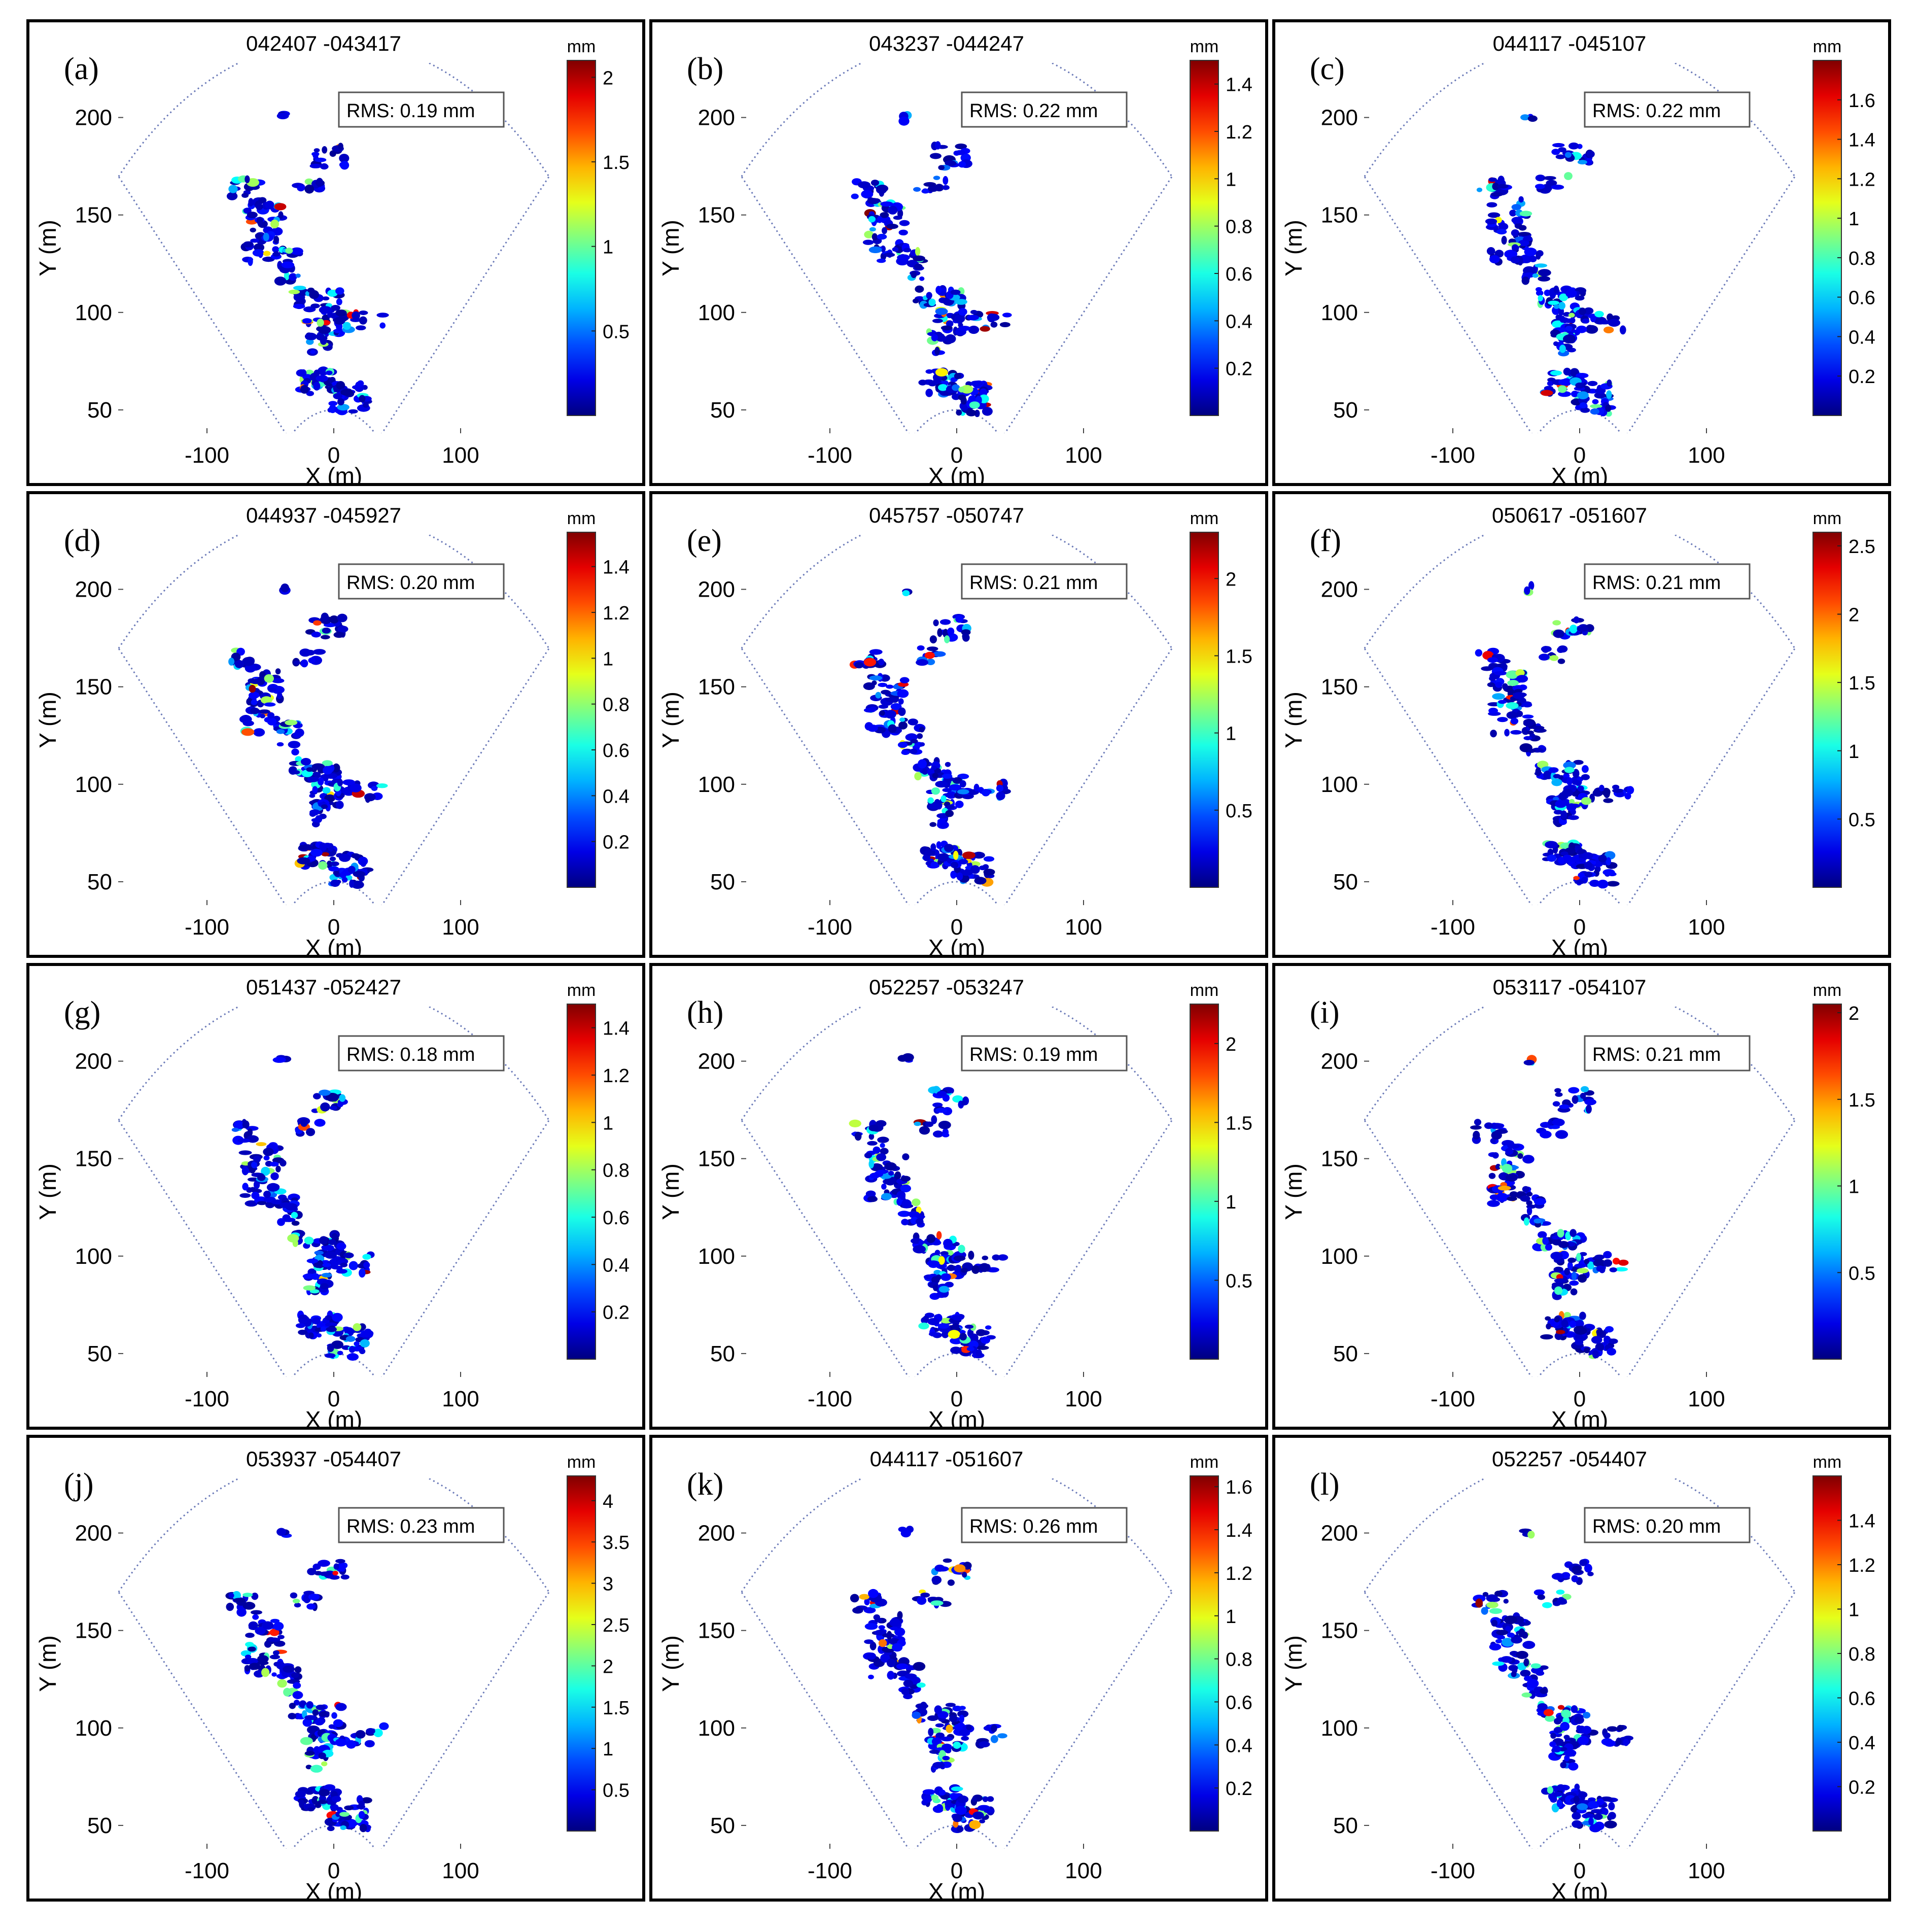 The height and width of the screenshot is (1932, 1918). Describe the element at coordinates (608, 1501) in the screenshot. I see `colorbar-tick-label: 4` at that location.